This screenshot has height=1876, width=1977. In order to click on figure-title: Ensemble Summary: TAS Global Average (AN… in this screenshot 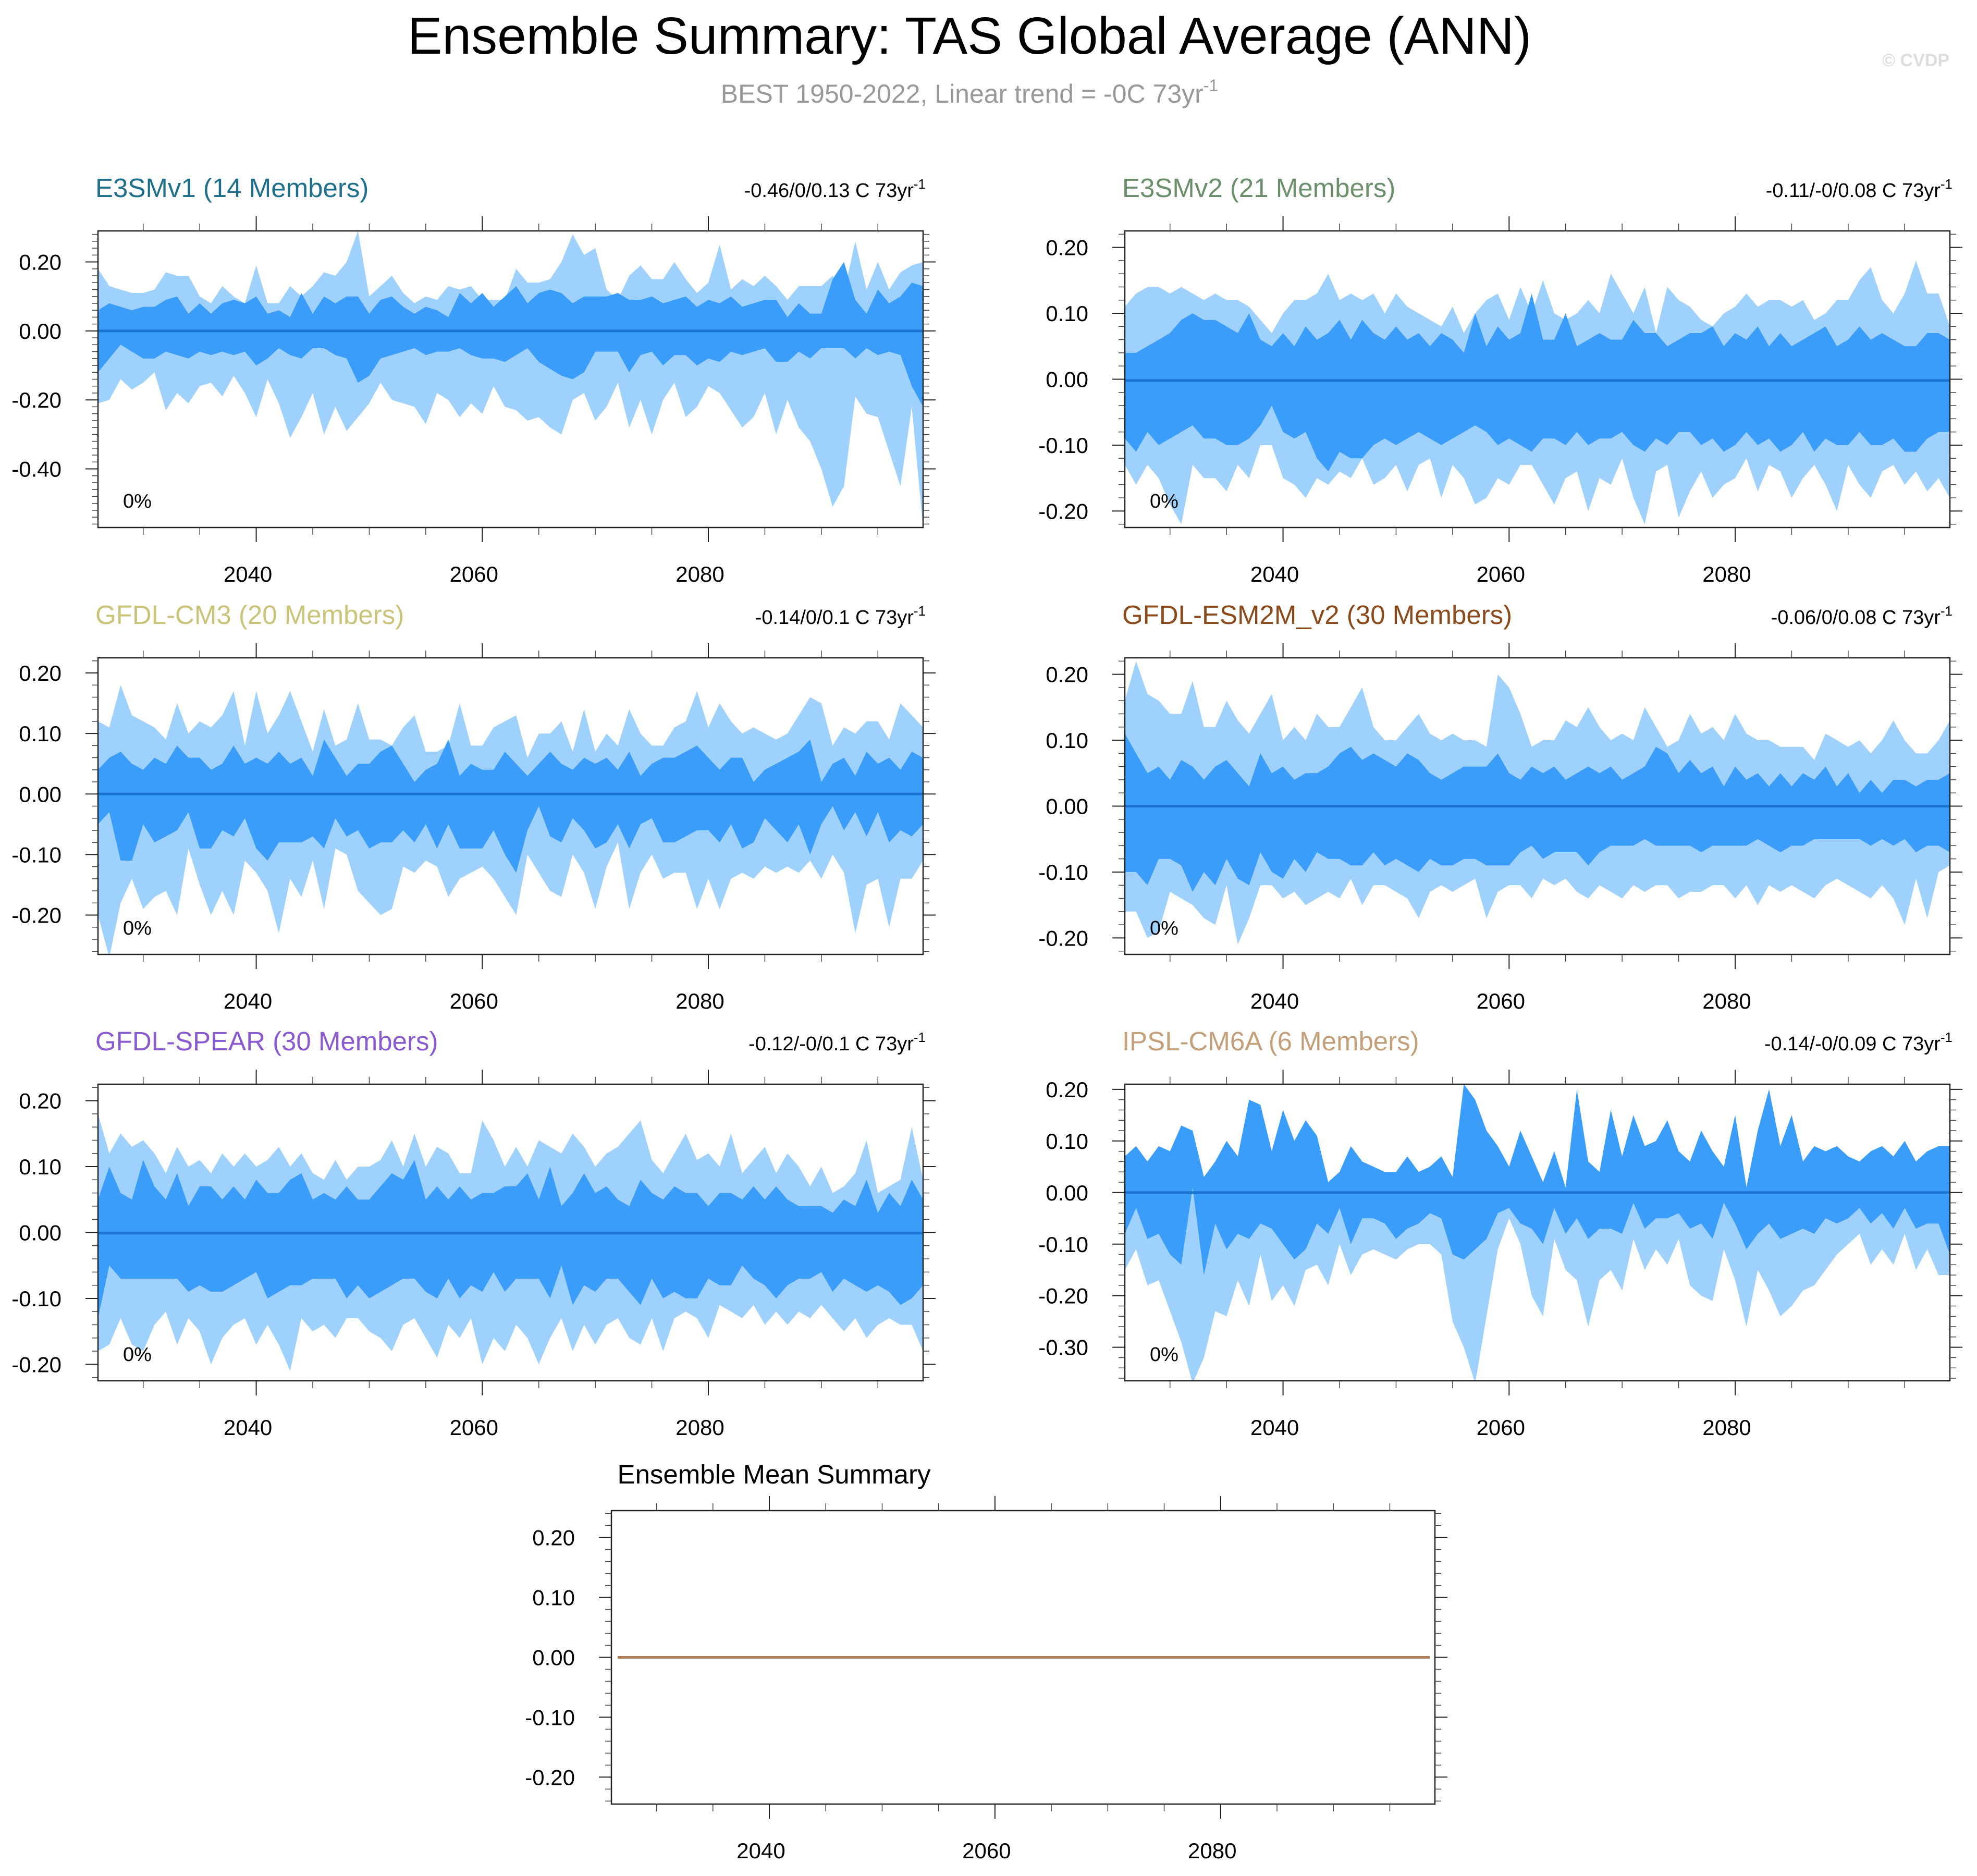, I will do `click(969, 36)`.